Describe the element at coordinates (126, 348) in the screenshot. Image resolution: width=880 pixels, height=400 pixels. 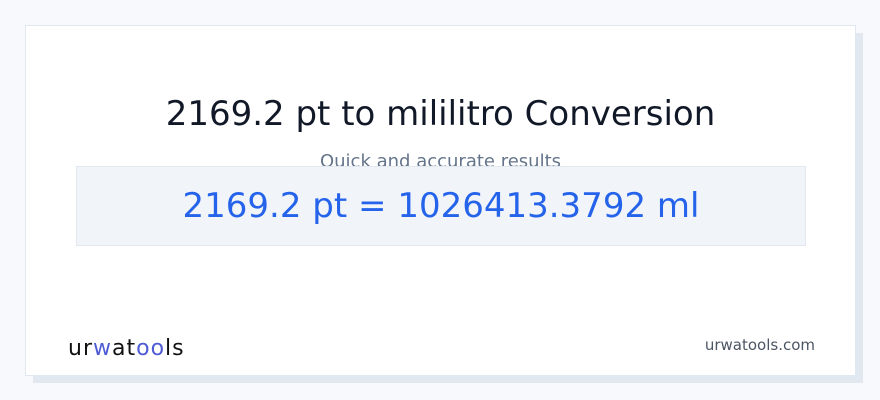
I see `urwatools-logo: urwatools` at that location.